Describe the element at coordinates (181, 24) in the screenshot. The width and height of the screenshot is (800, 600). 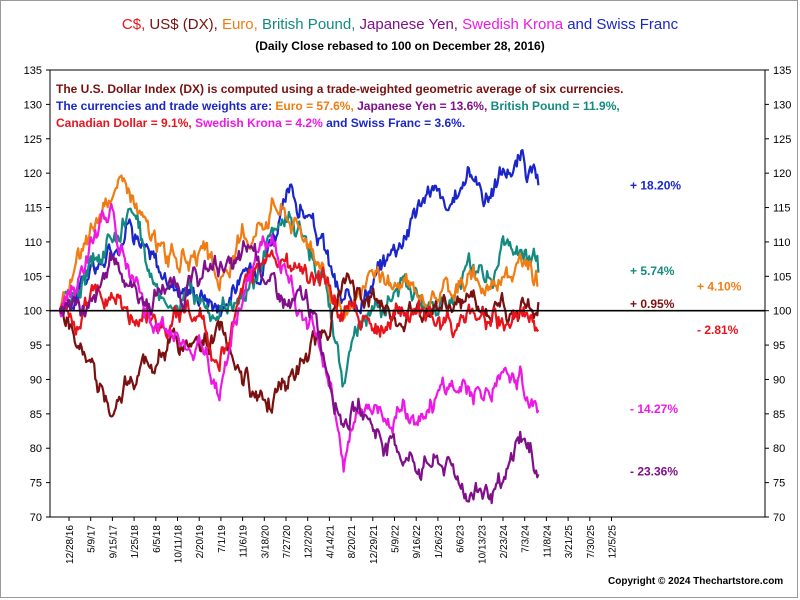
I see `title-part: US$ (DX)` at that location.